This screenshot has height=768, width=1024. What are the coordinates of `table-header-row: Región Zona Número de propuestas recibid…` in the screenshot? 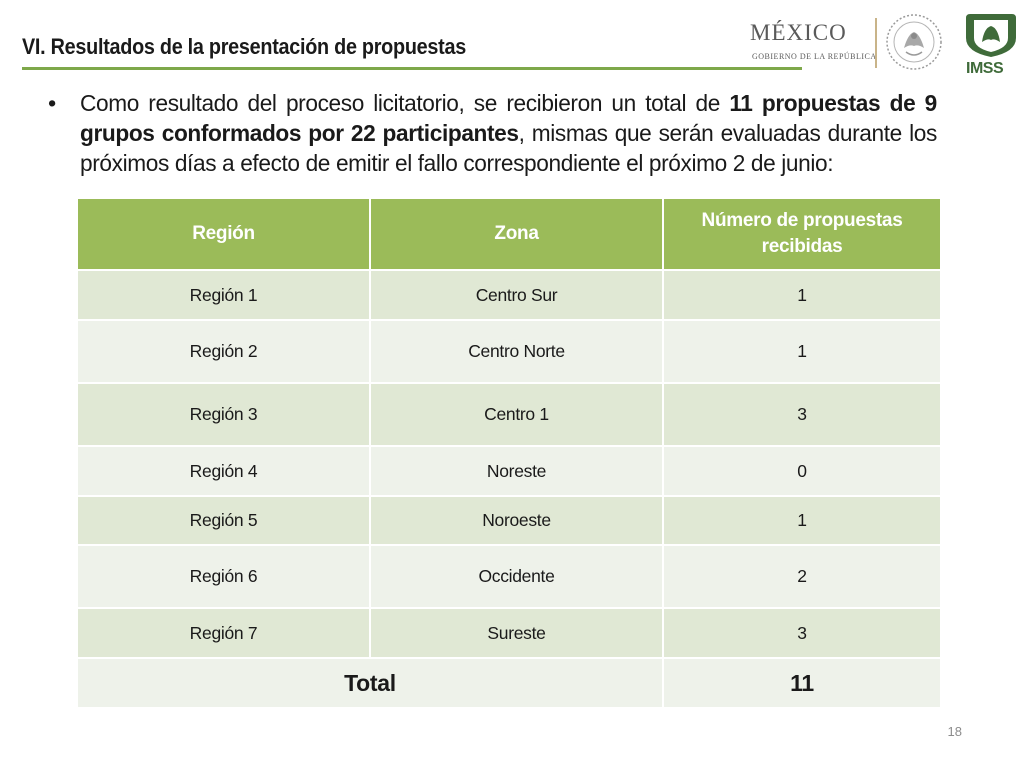 It's located at (509, 234).